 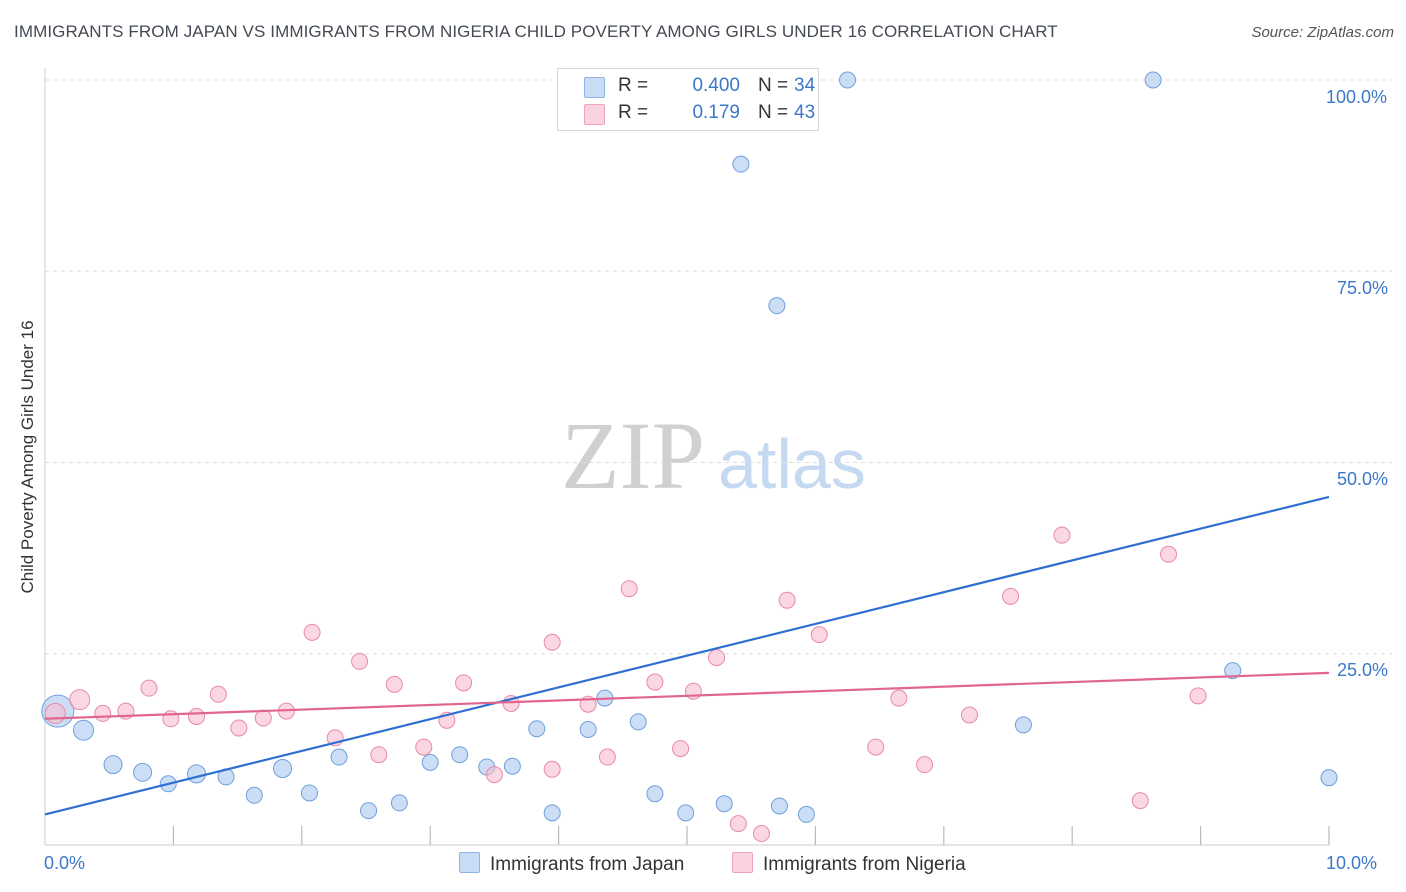 What do you see at coordinates (594, 114) in the screenshot?
I see `legend-swatch-nigeria` at bounding box center [594, 114].